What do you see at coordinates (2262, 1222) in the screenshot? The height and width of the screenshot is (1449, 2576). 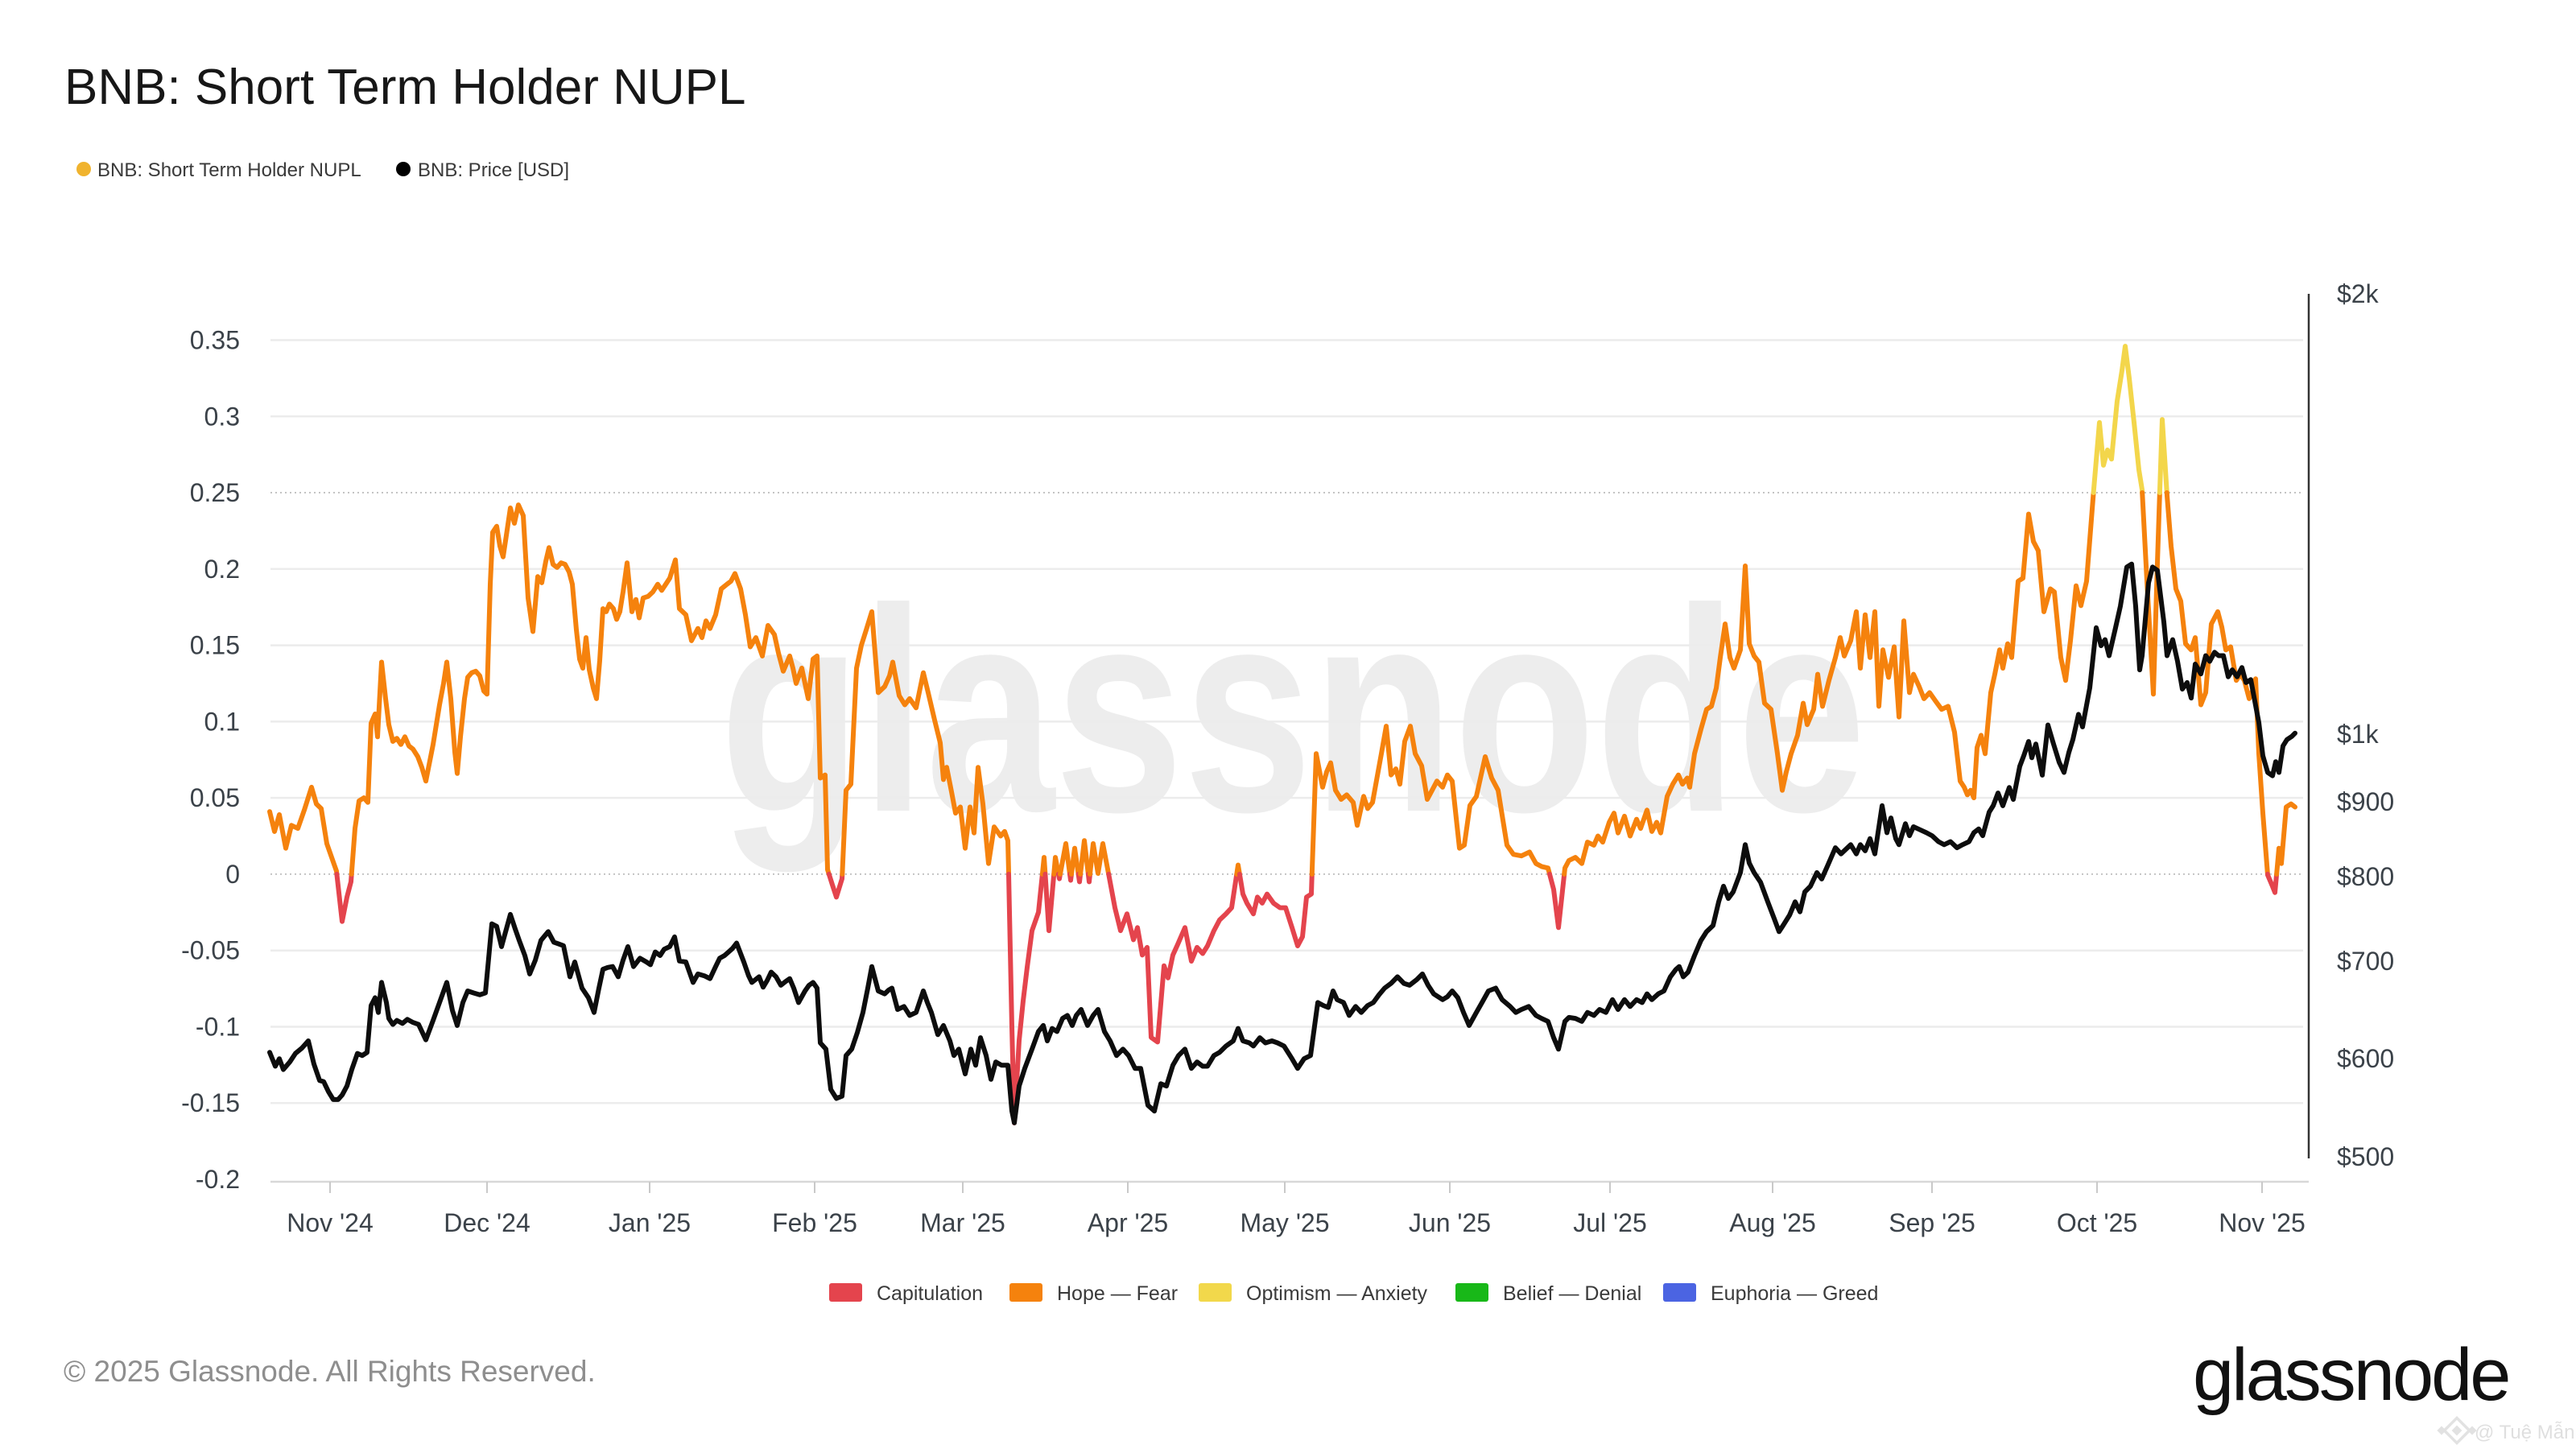 I see `svg-text: Nov '25` at bounding box center [2262, 1222].